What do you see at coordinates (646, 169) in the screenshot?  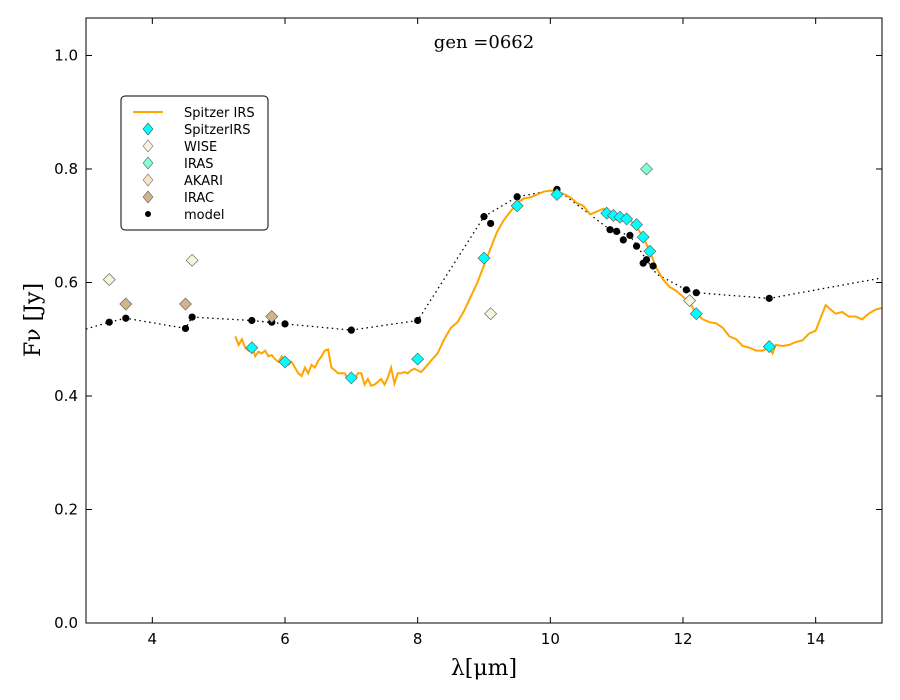 I see `point-iras` at bounding box center [646, 169].